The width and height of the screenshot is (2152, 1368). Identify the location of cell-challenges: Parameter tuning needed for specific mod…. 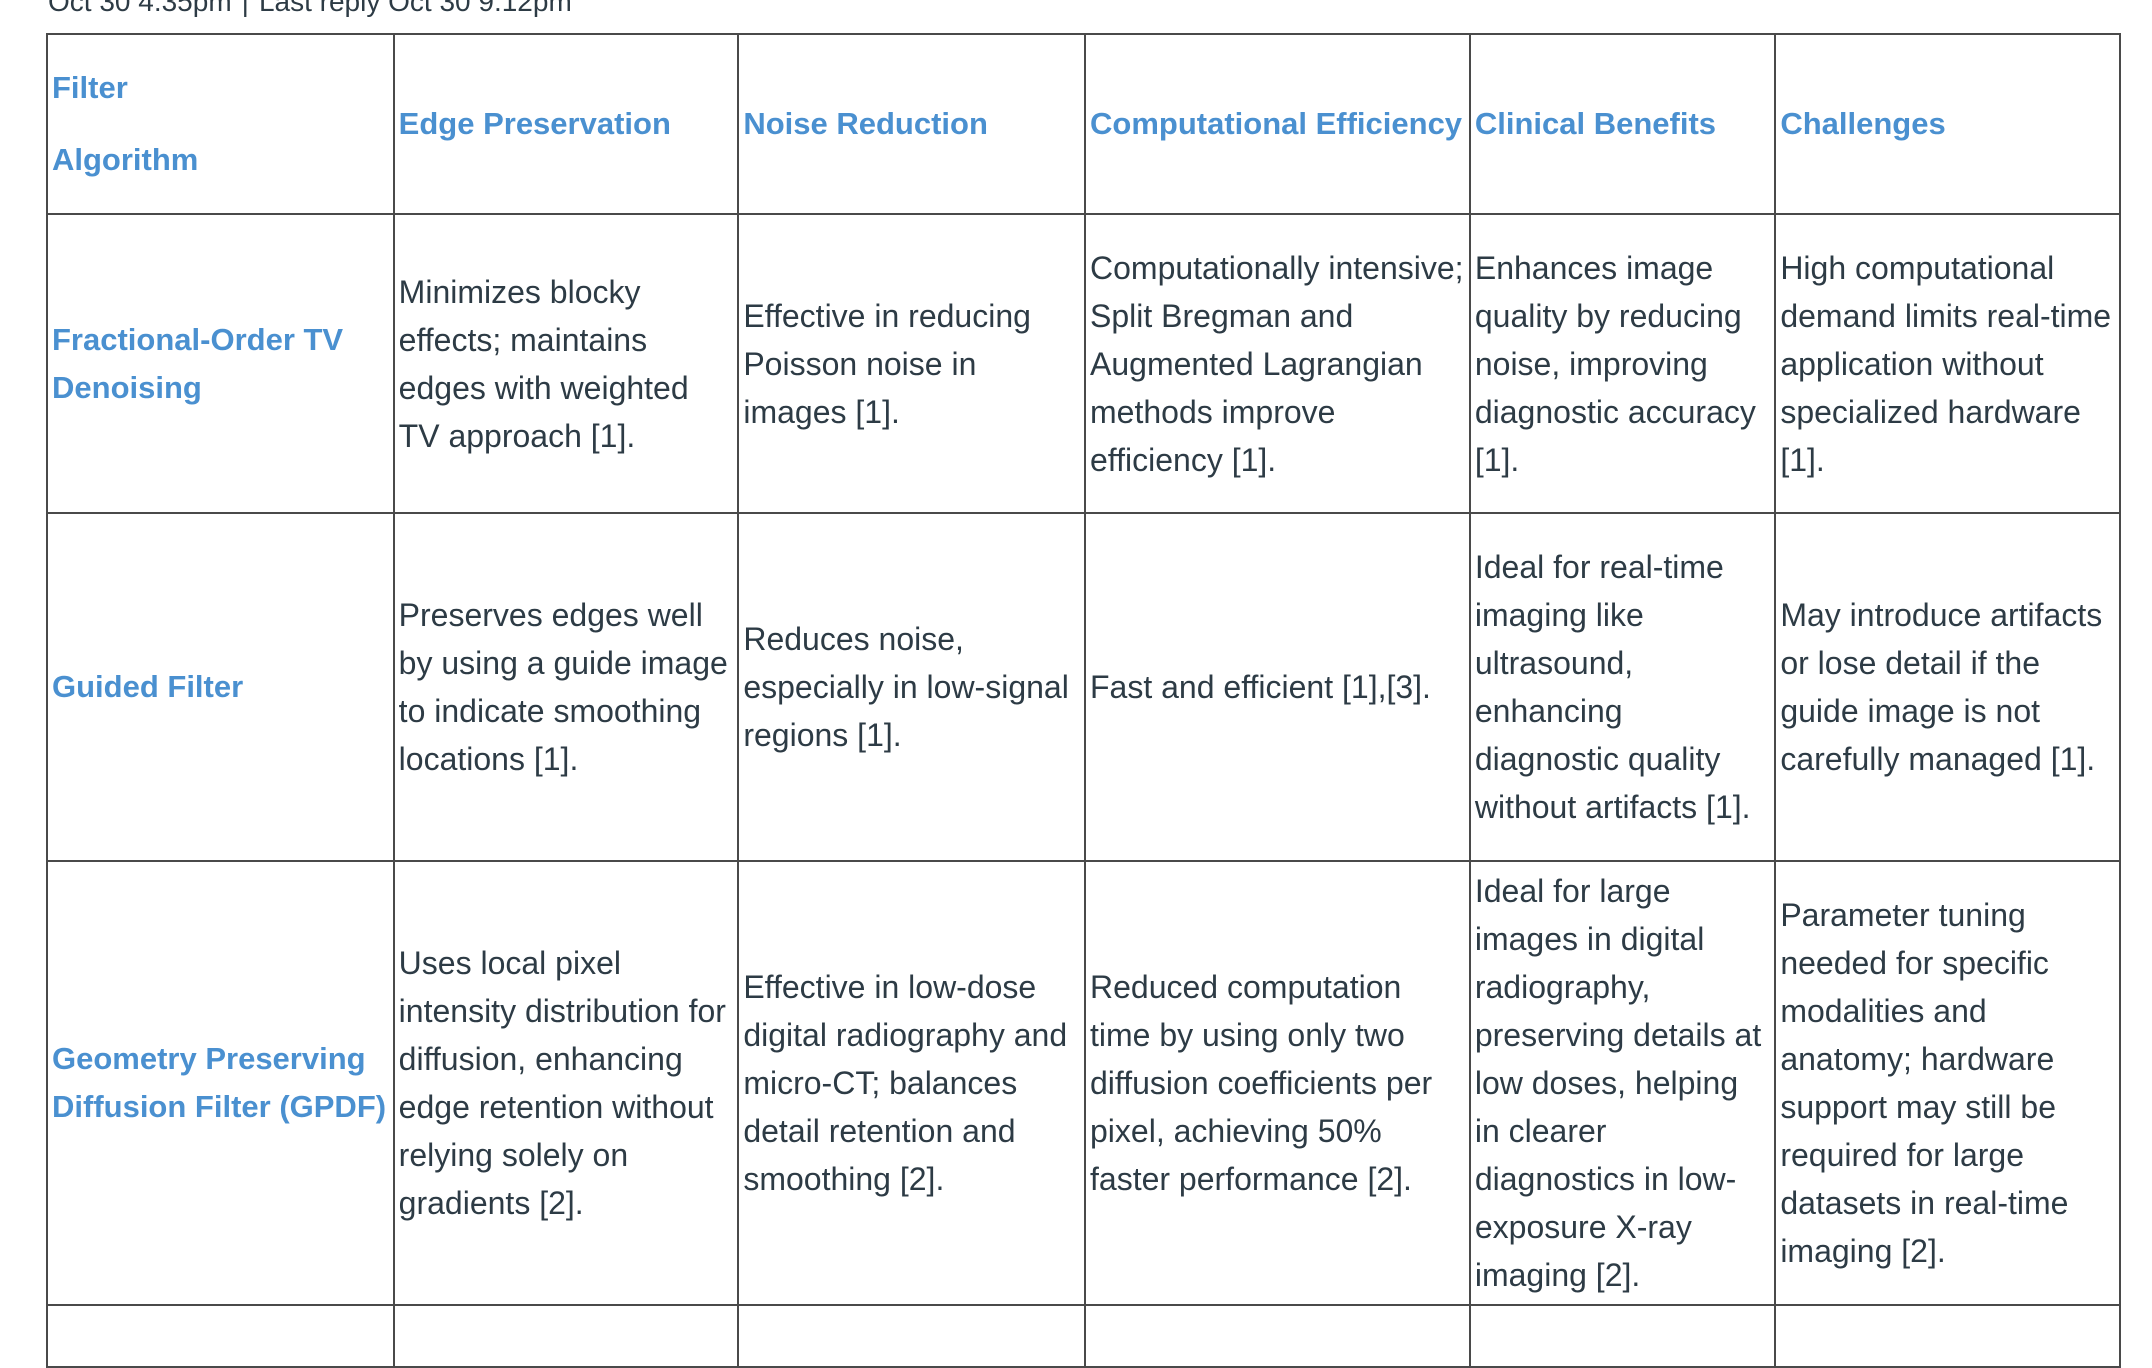
(1947, 1083).